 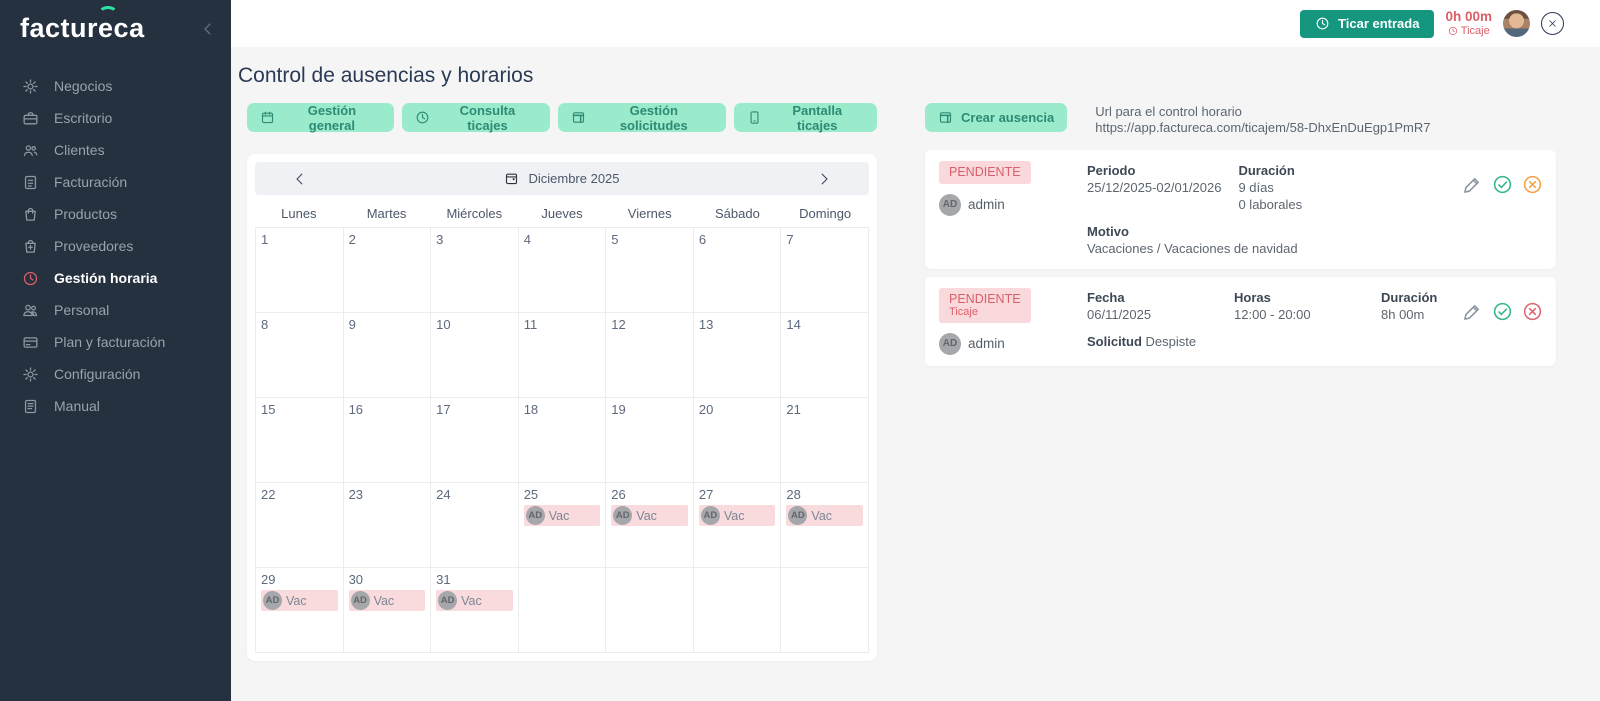 I want to click on field-label: Solicitud, so click(x=1116, y=341).